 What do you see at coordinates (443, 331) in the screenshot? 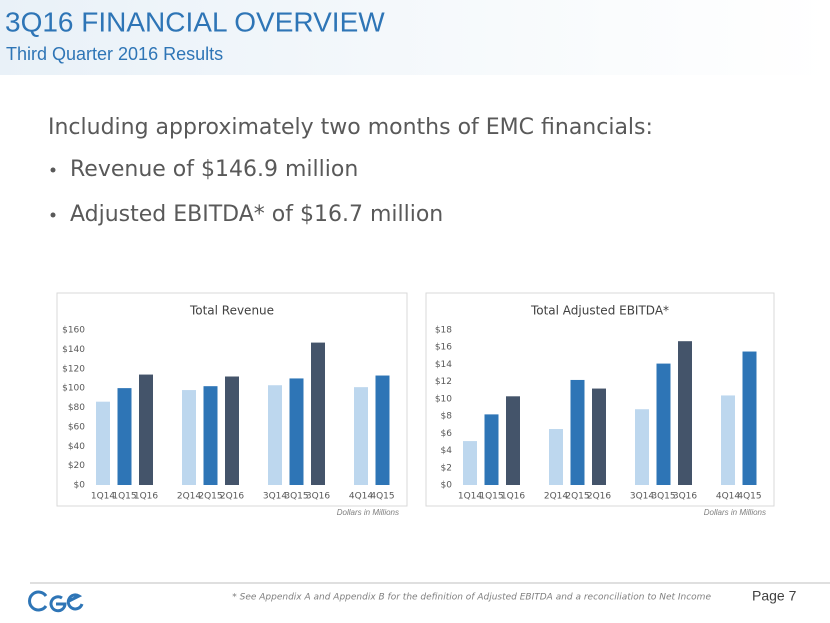
I see `y-tick-label: $18` at bounding box center [443, 331].